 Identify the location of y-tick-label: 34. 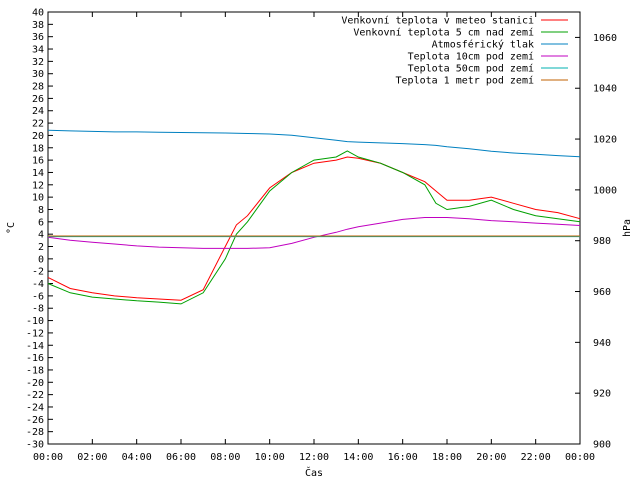
(38, 50).